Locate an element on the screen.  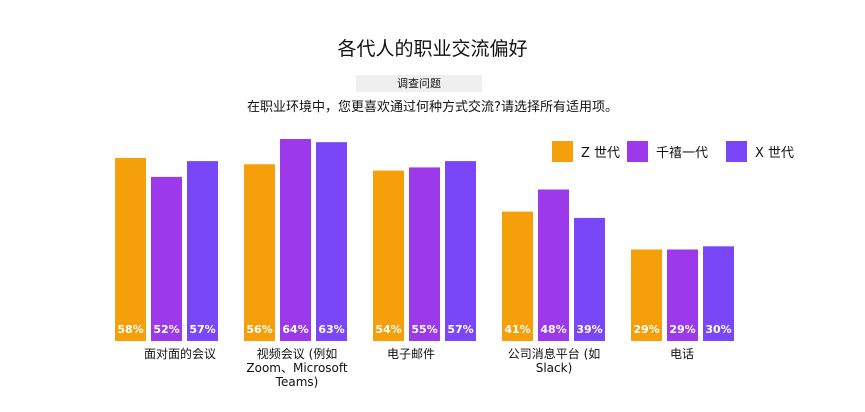
bar-phone-gen-x is located at coordinates (718, 293).